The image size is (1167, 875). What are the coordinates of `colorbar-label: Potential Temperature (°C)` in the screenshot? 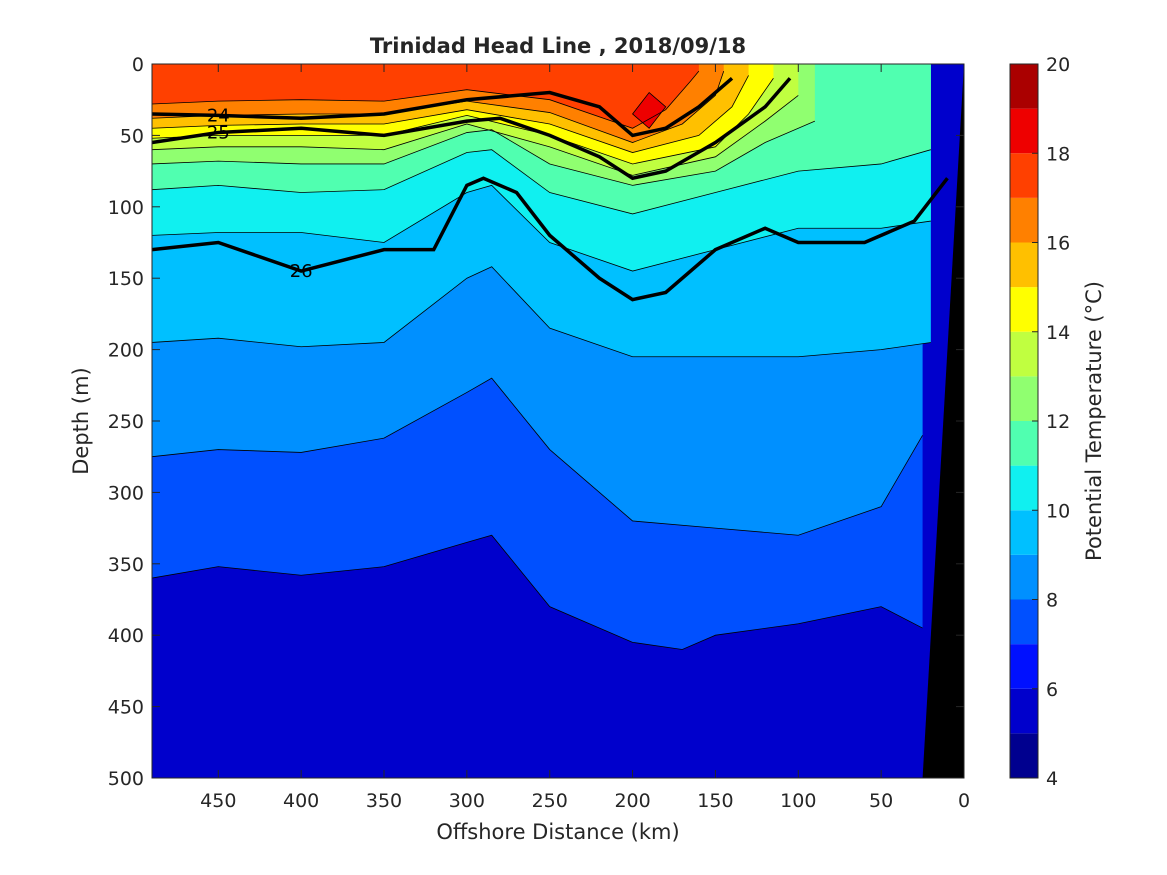 It's located at (1094, 421).